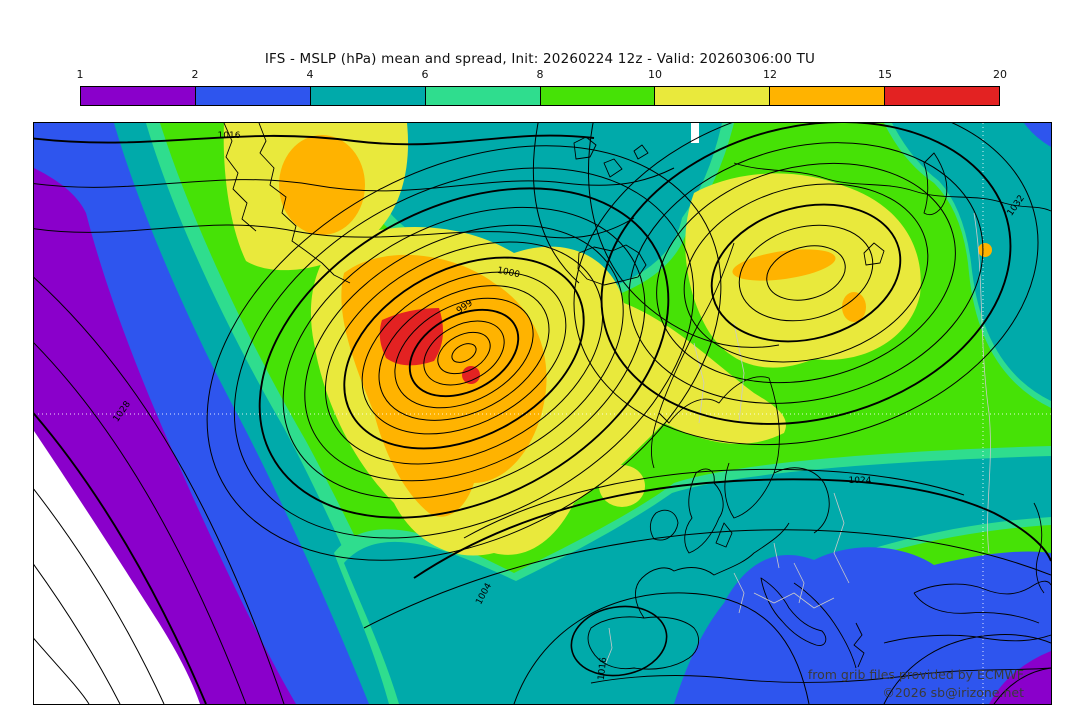  What do you see at coordinates (770, 74) in the screenshot?
I see `colorbar-tick: 12` at bounding box center [770, 74].